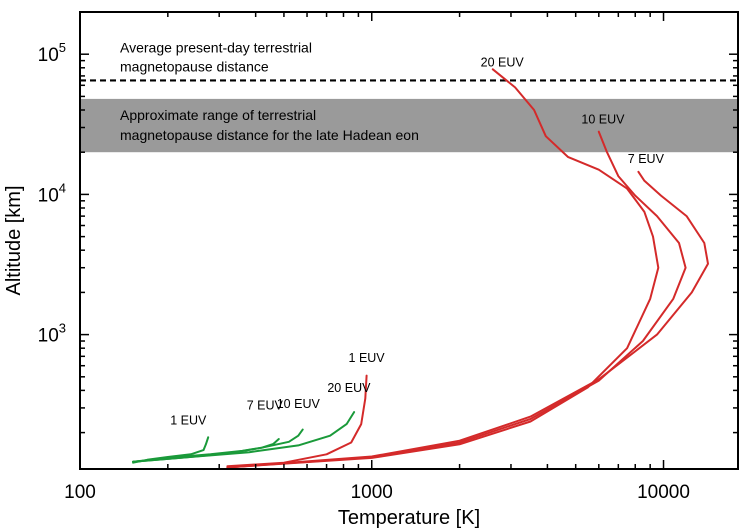 This screenshot has width=751, height=531. Describe the element at coordinates (603, 120) in the screenshot. I see `series-label-6: 10 EUV` at that location.